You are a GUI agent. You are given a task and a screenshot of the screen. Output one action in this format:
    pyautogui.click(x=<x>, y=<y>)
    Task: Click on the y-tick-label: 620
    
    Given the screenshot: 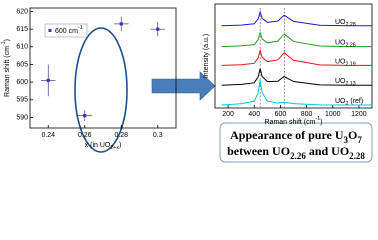 What is the action you would take?
    pyautogui.click(x=22, y=11)
    